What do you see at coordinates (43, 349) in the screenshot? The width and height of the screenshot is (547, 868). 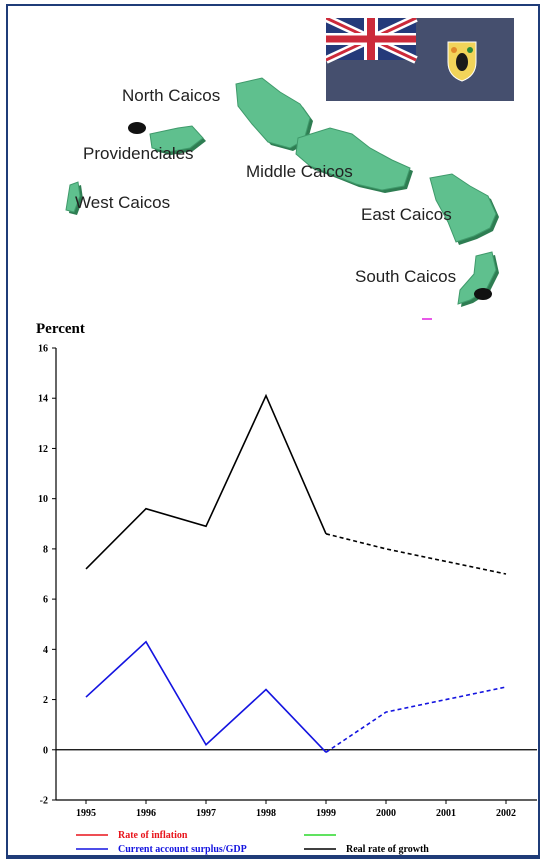 I see `y-tick-label: 16` at bounding box center [43, 349].